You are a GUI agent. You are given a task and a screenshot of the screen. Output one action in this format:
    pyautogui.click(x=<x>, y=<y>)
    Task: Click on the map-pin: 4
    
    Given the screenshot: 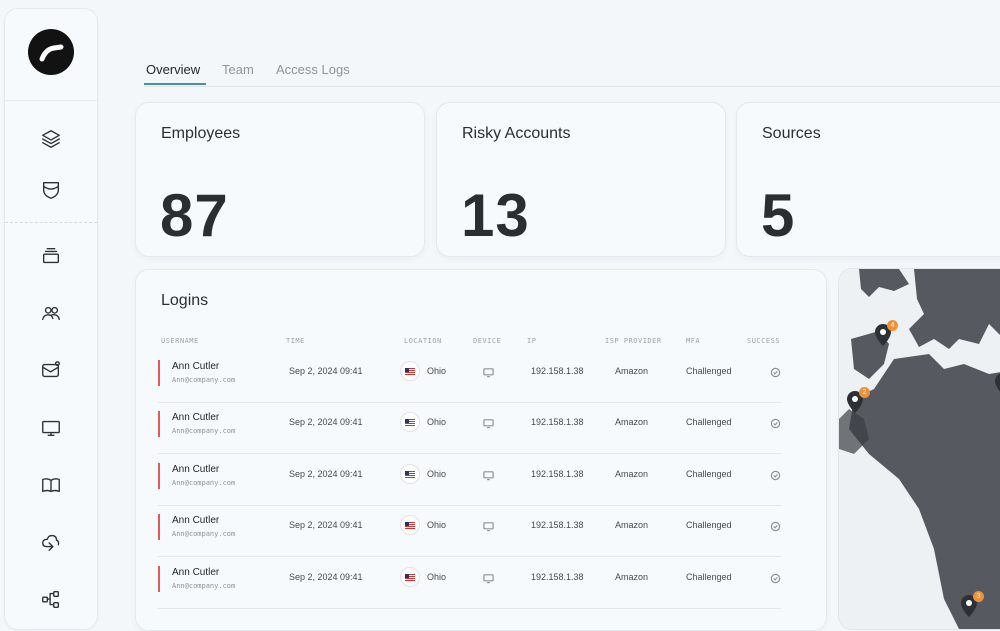 What is the action you would take?
    pyautogui.click(x=886, y=335)
    